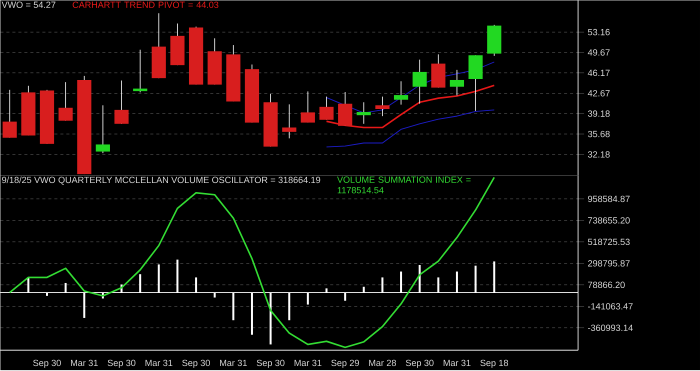 This screenshot has width=700, height=371. I want to click on y-tick-label: 958584.87, so click(609, 199).